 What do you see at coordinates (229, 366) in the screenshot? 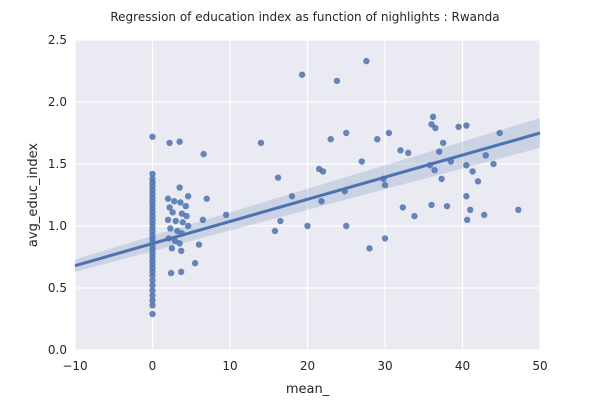
I see `x-tick-label: 10` at bounding box center [229, 366].